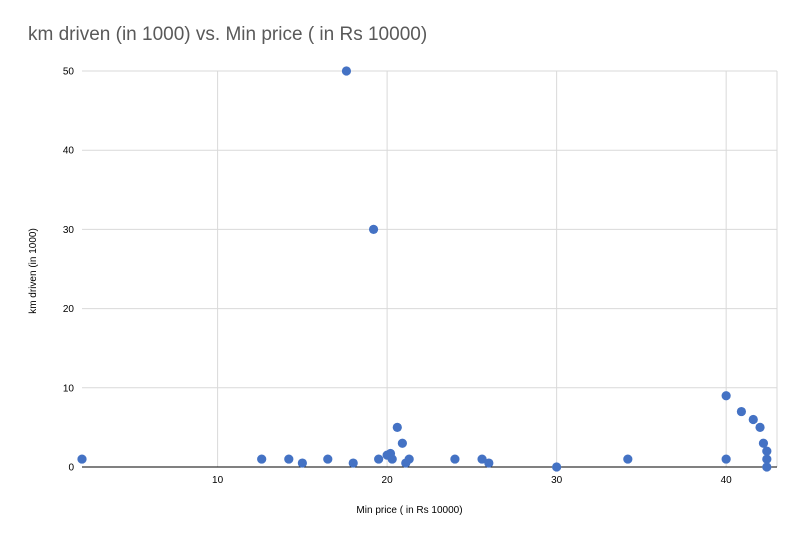  I want to click on x-tick-label: 30, so click(557, 480).